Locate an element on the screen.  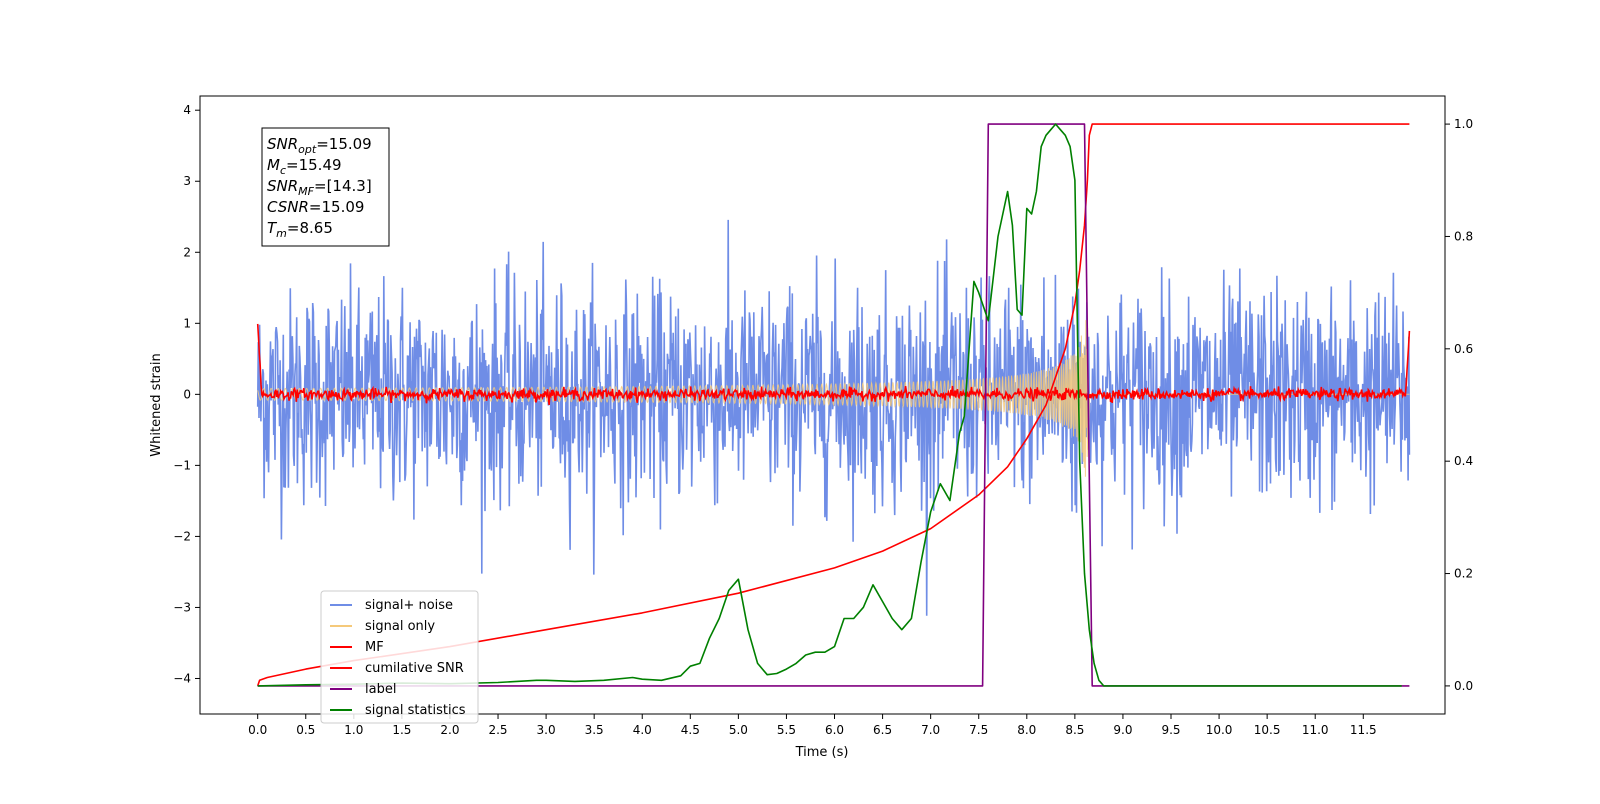
x-tick-label: 0.0 is located at coordinates (257, 730).